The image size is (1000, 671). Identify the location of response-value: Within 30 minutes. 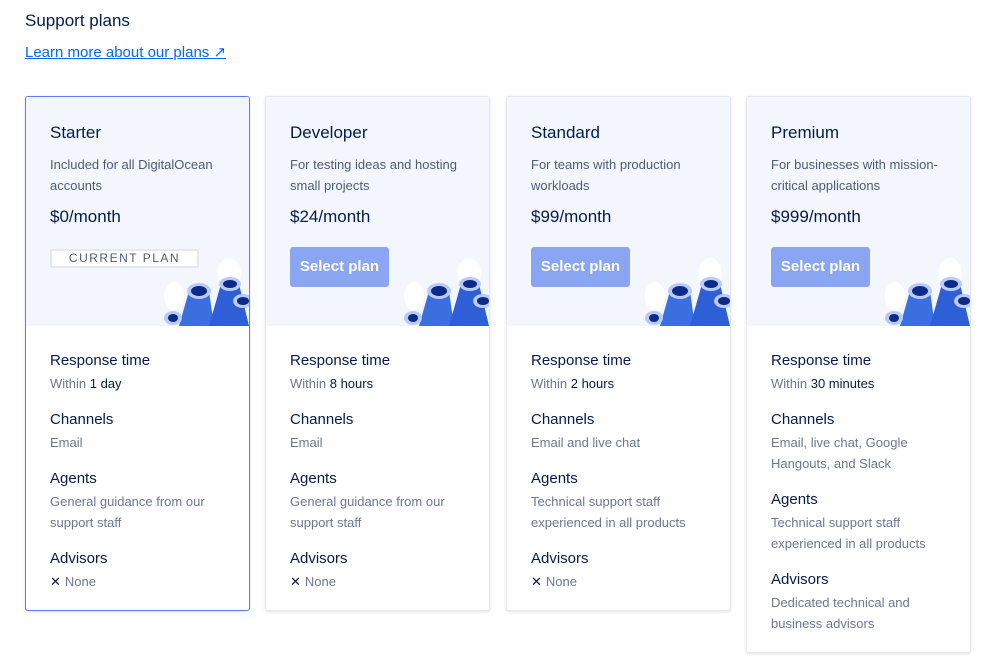
(858, 383).